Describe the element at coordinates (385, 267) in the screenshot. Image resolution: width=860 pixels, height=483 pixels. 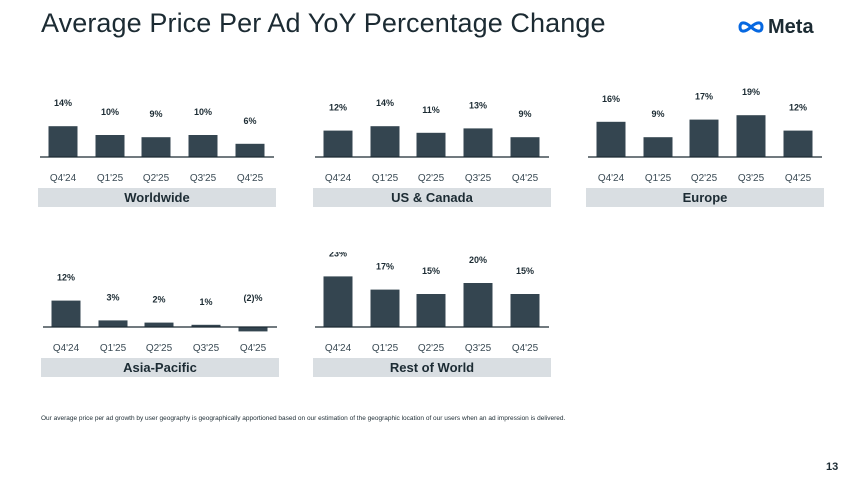
I see `rest-of-world-data-label-1: 17%` at that location.